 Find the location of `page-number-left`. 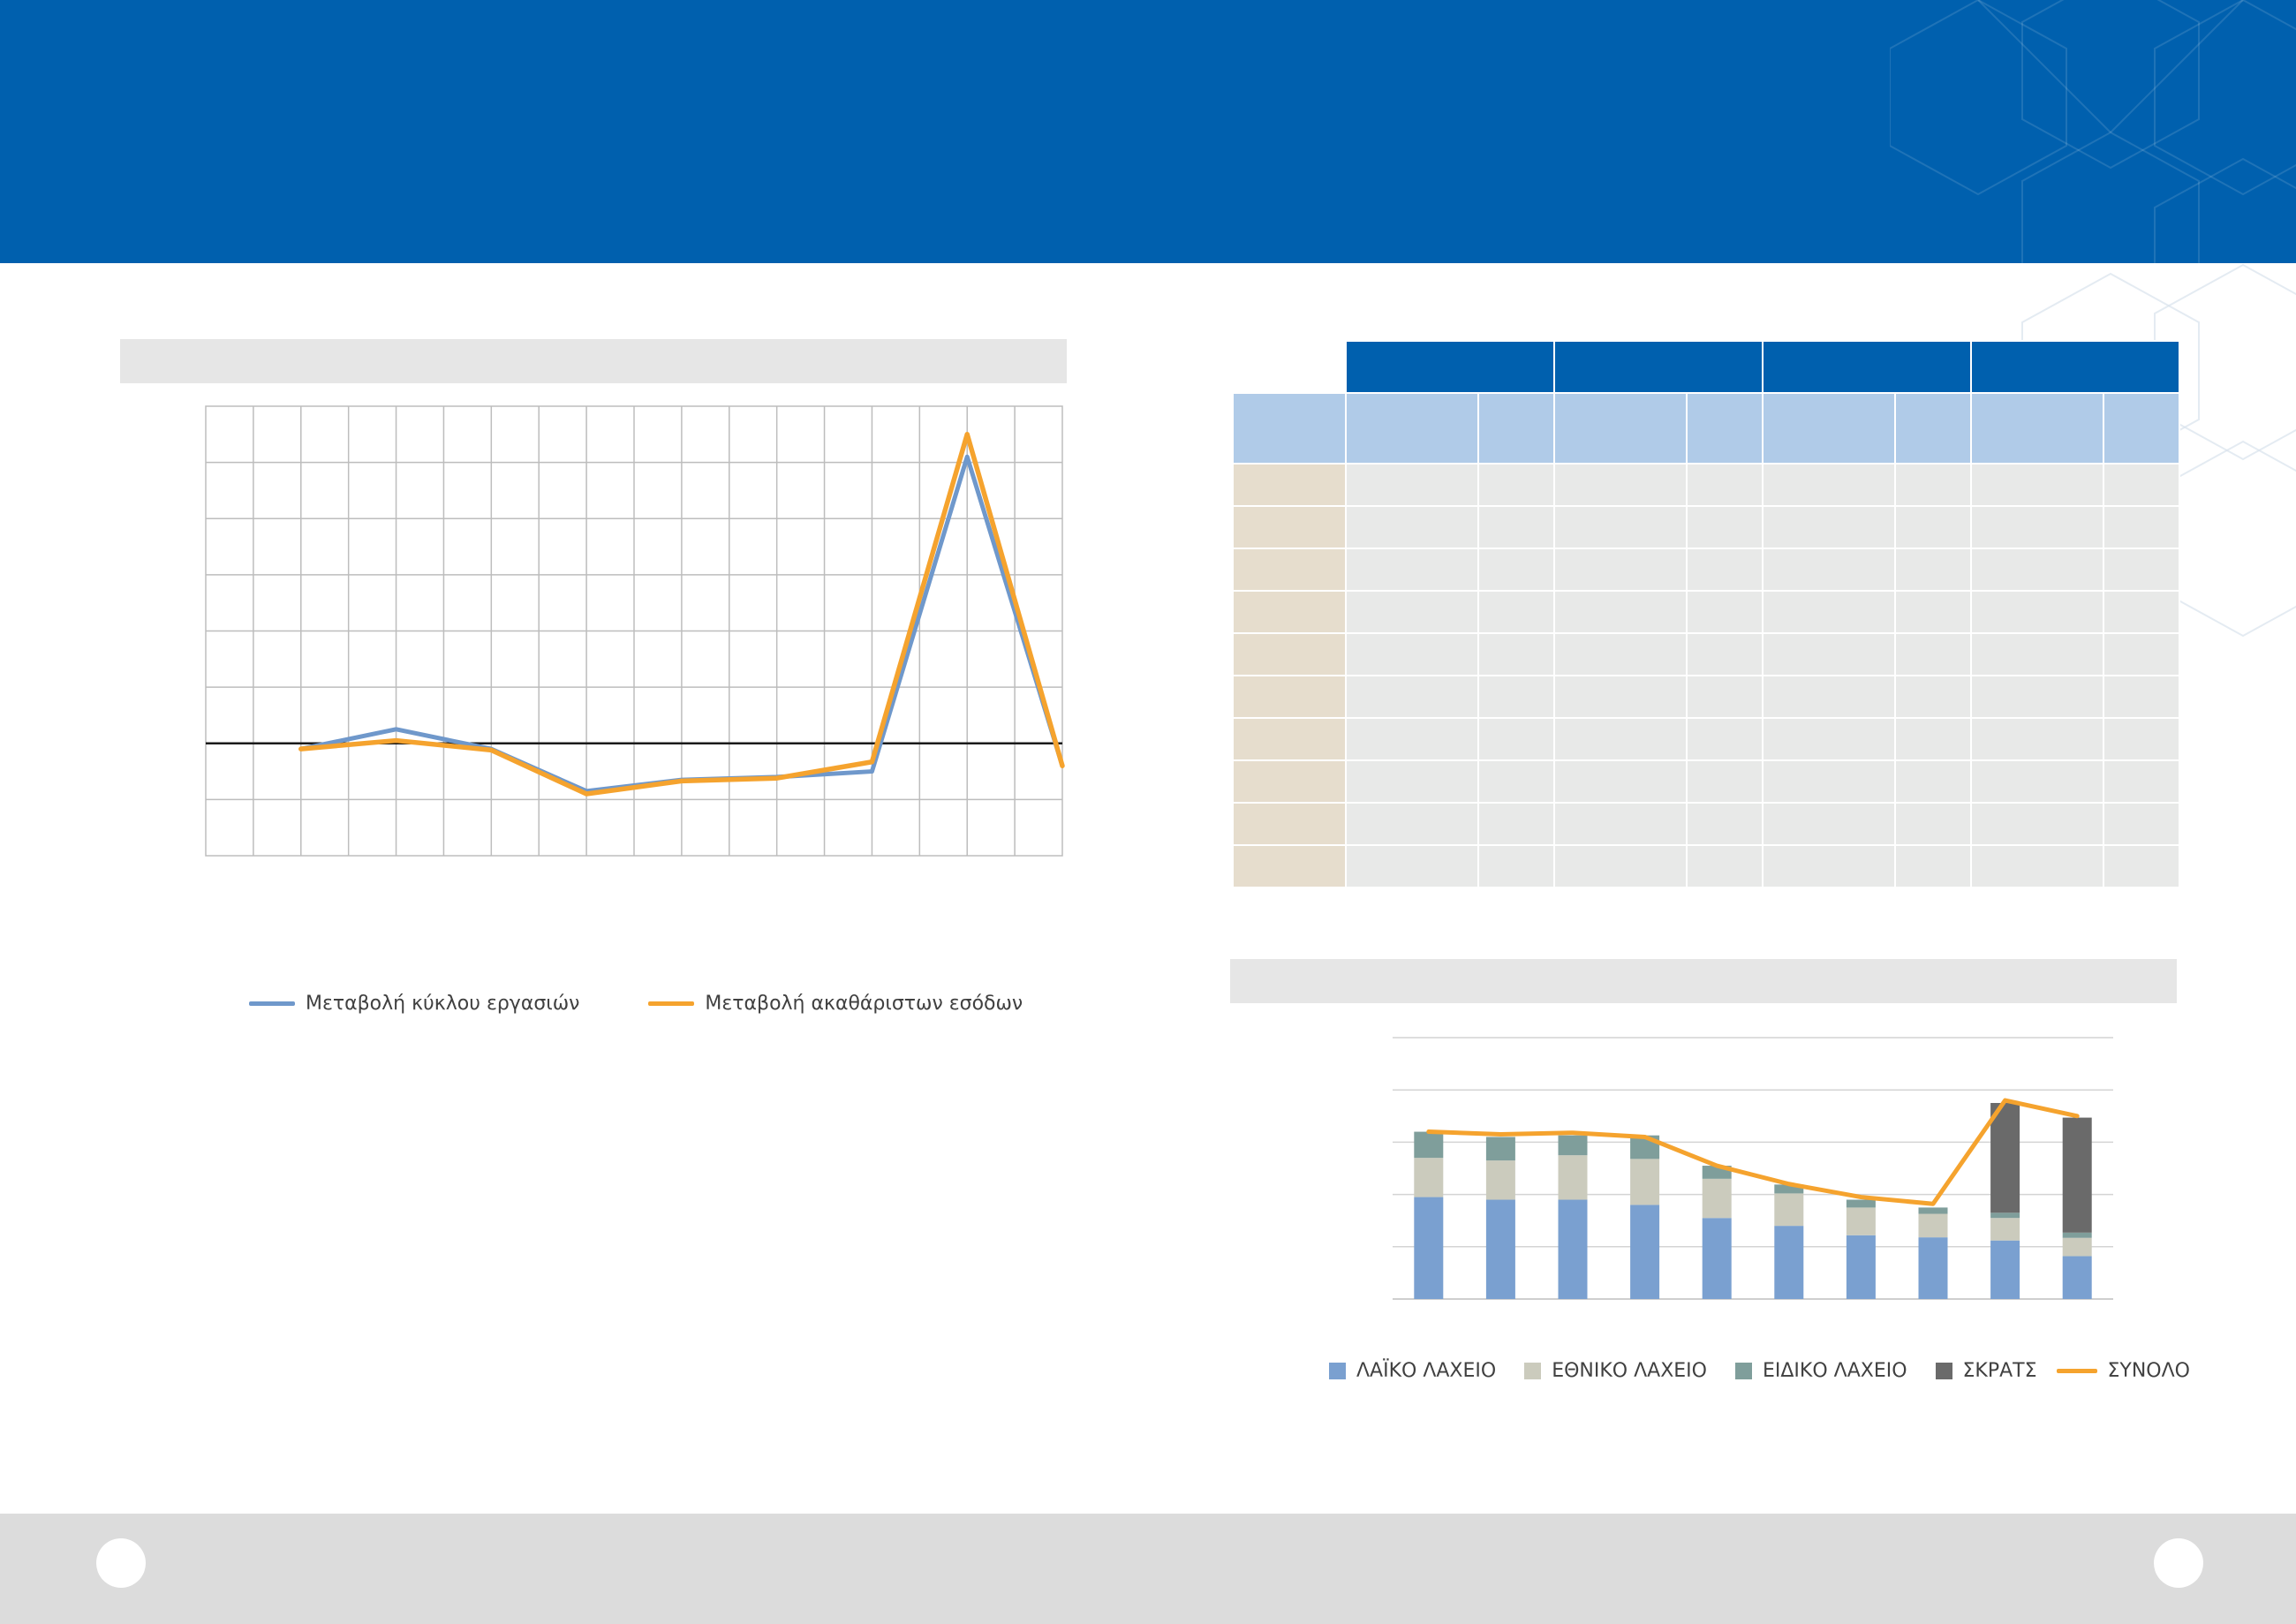

page-number-left is located at coordinates (121, 1563).